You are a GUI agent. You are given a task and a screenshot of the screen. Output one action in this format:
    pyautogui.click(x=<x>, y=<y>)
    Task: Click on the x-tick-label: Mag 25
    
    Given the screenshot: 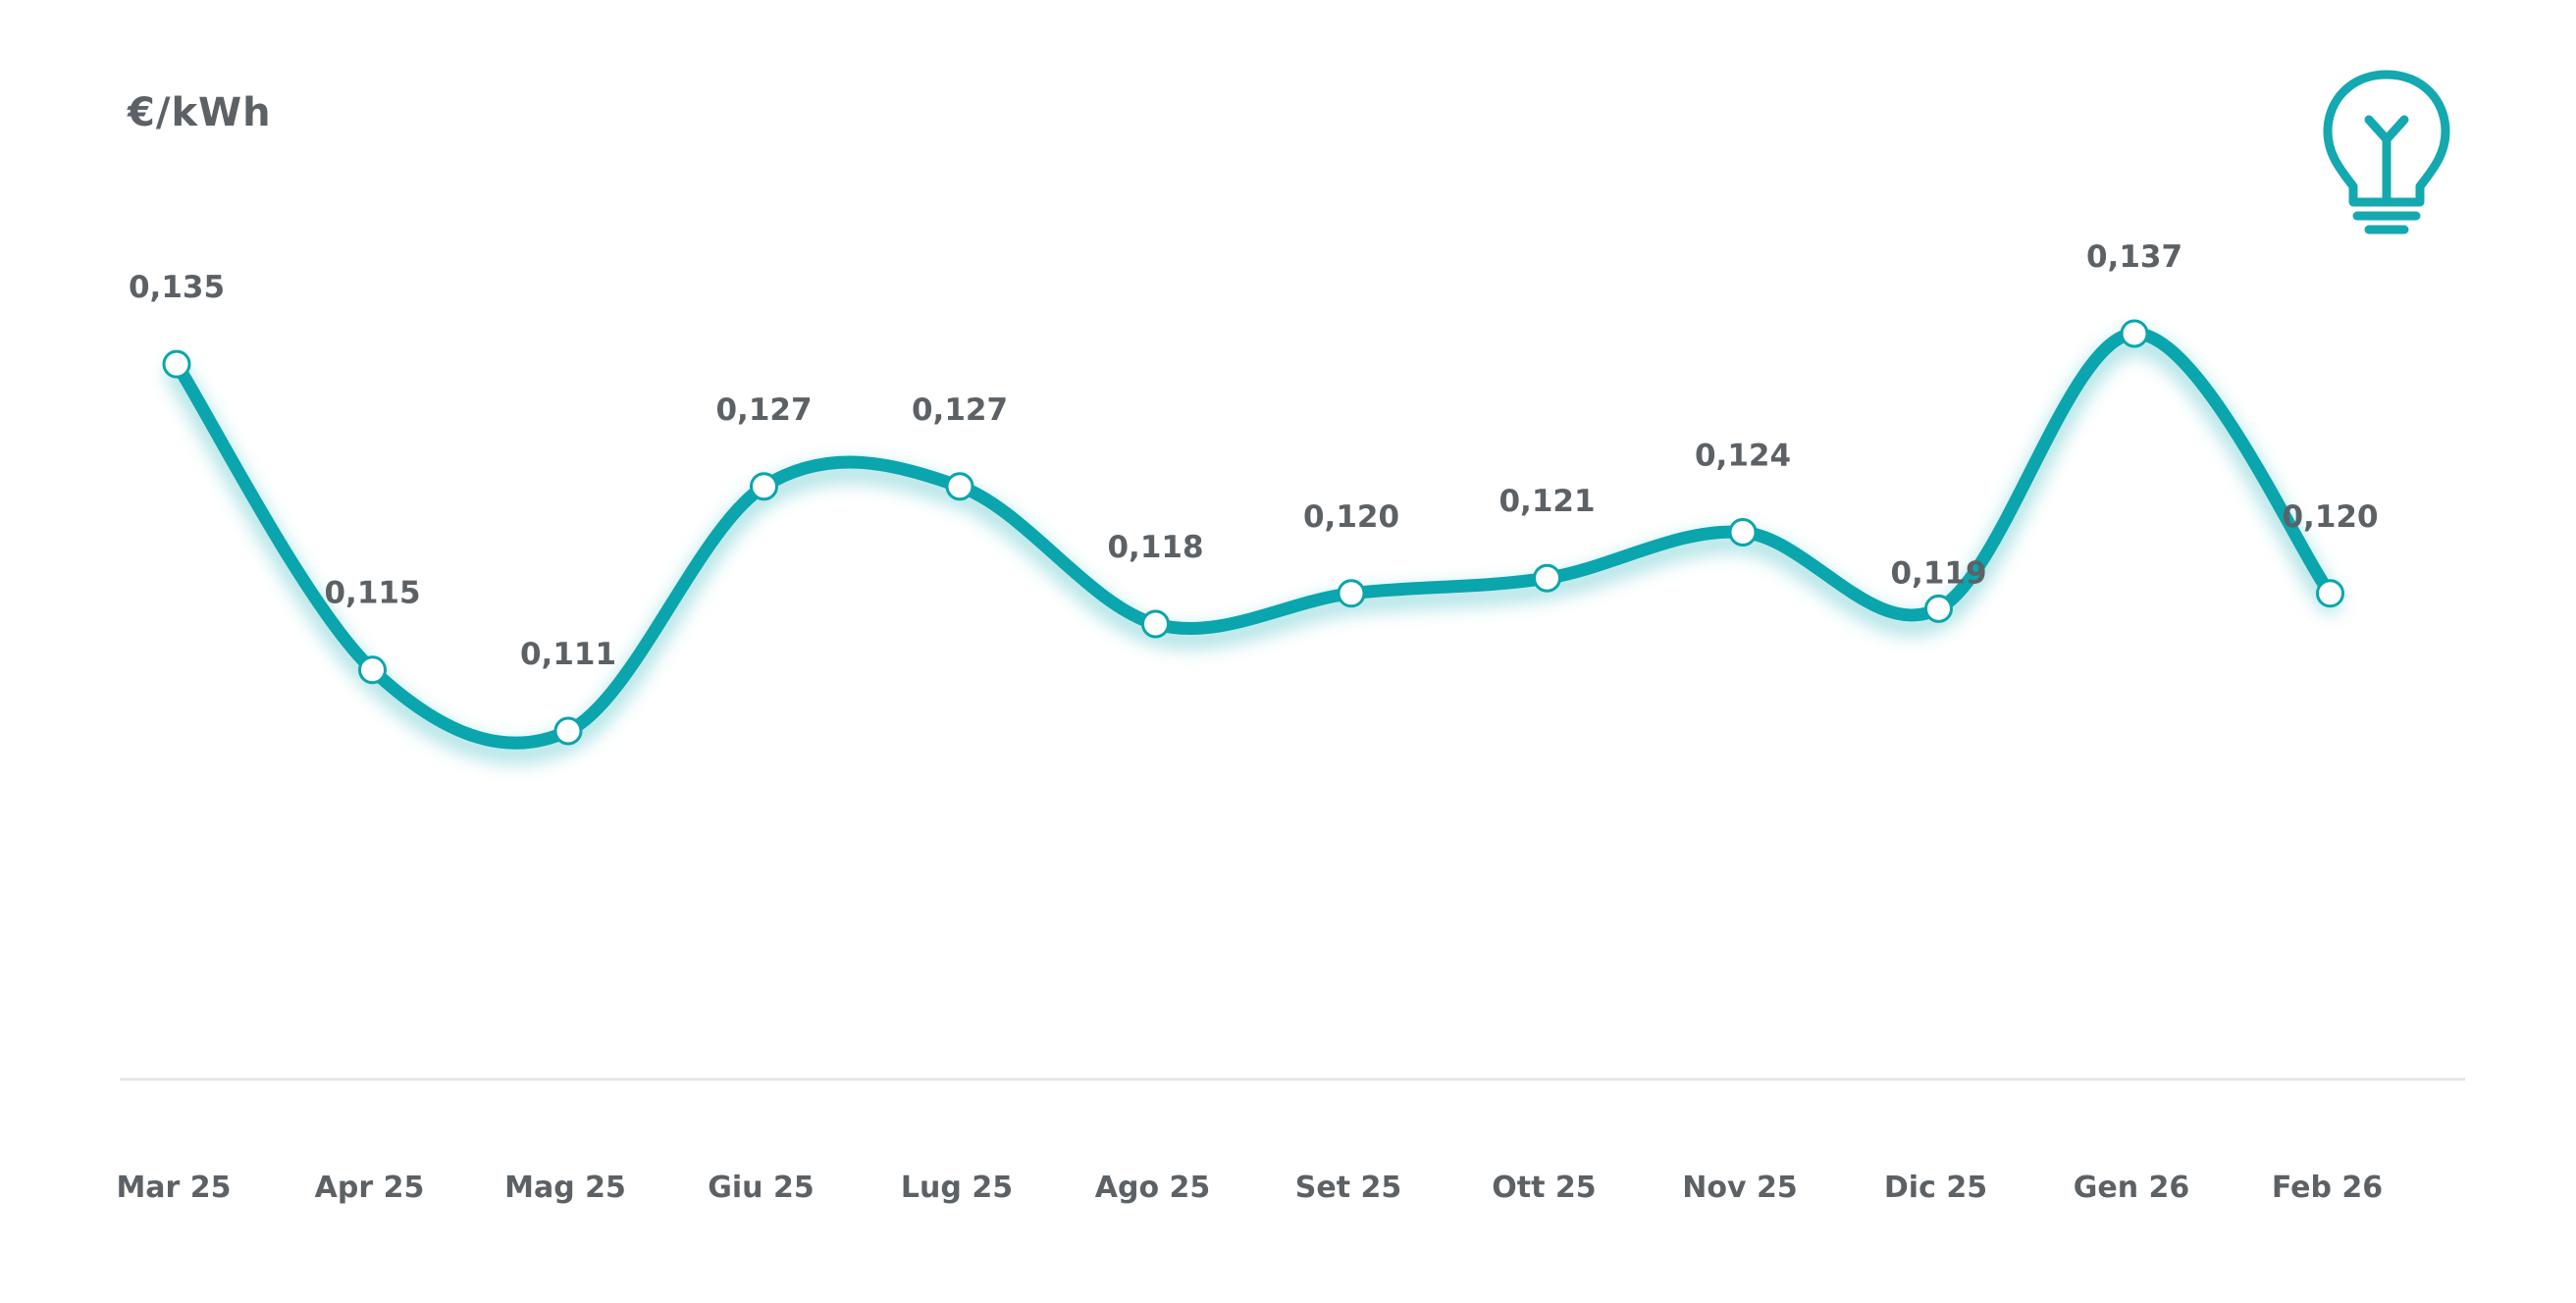 What is the action you would take?
    pyautogui.click(x=565, y=1188)
    